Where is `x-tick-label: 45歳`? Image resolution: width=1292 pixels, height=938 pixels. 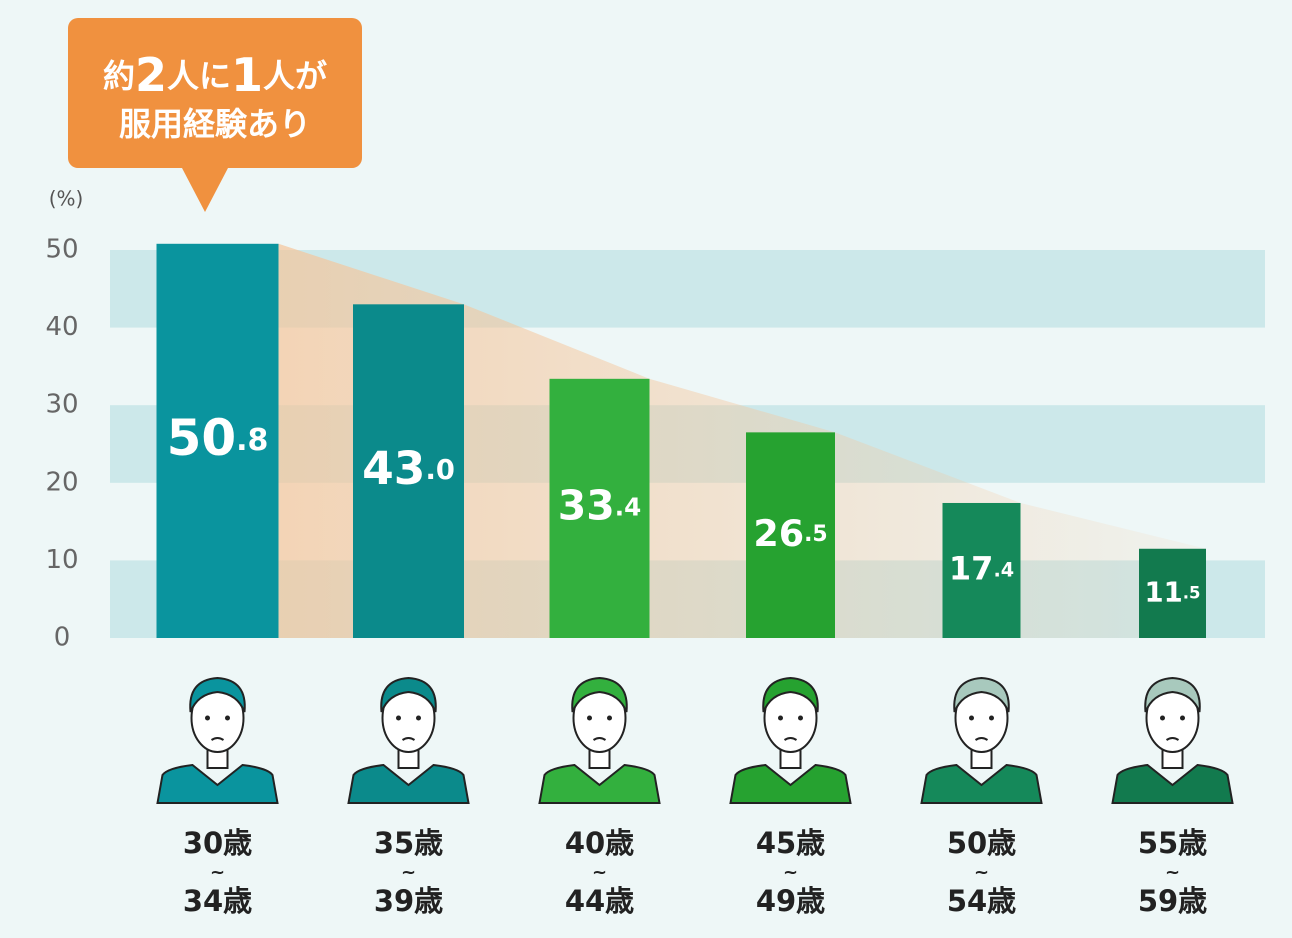
x-tick-label: 45歳 is located at coordinates (790, 843).